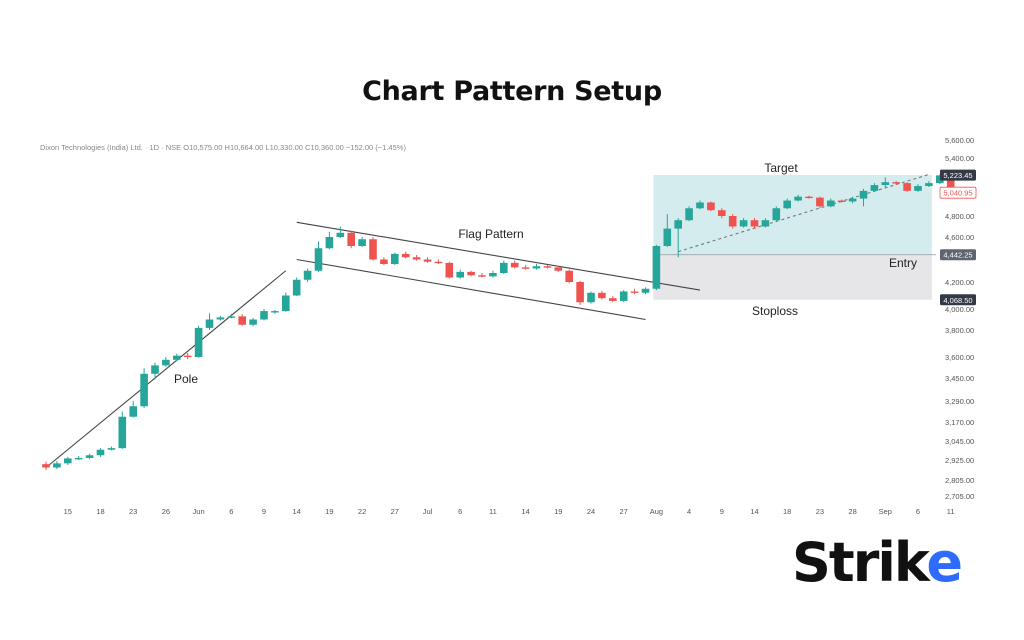  I want to click on x-tick-label: 14, so click(754, 511).